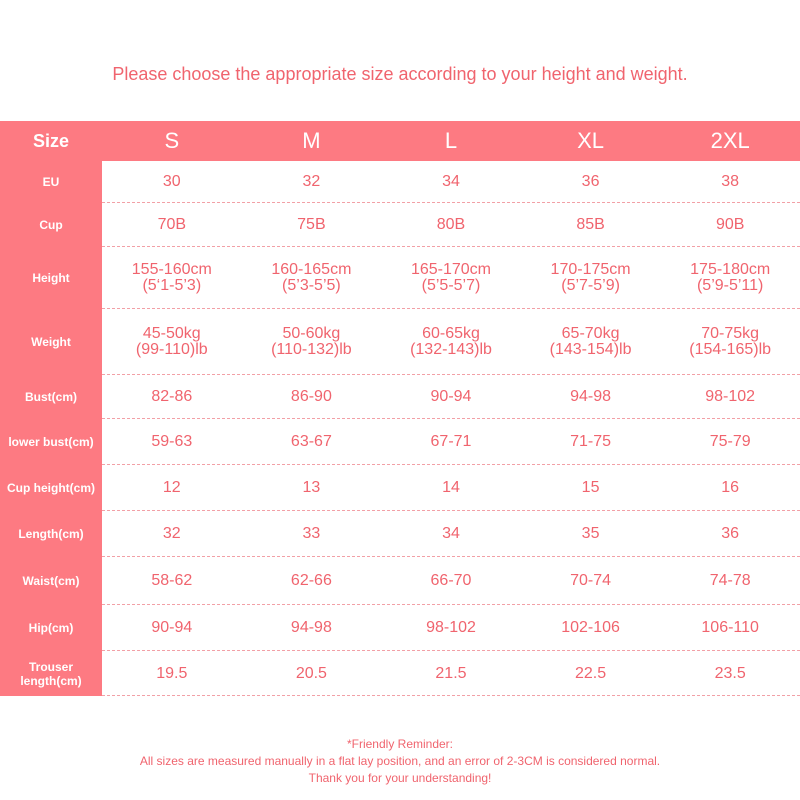 Image resolution: width=800 pixels, height=800 pixels. Describe the element at coordinates (171, 269) in the screenshot. I see `cell-value: 155-160cm` at that location.